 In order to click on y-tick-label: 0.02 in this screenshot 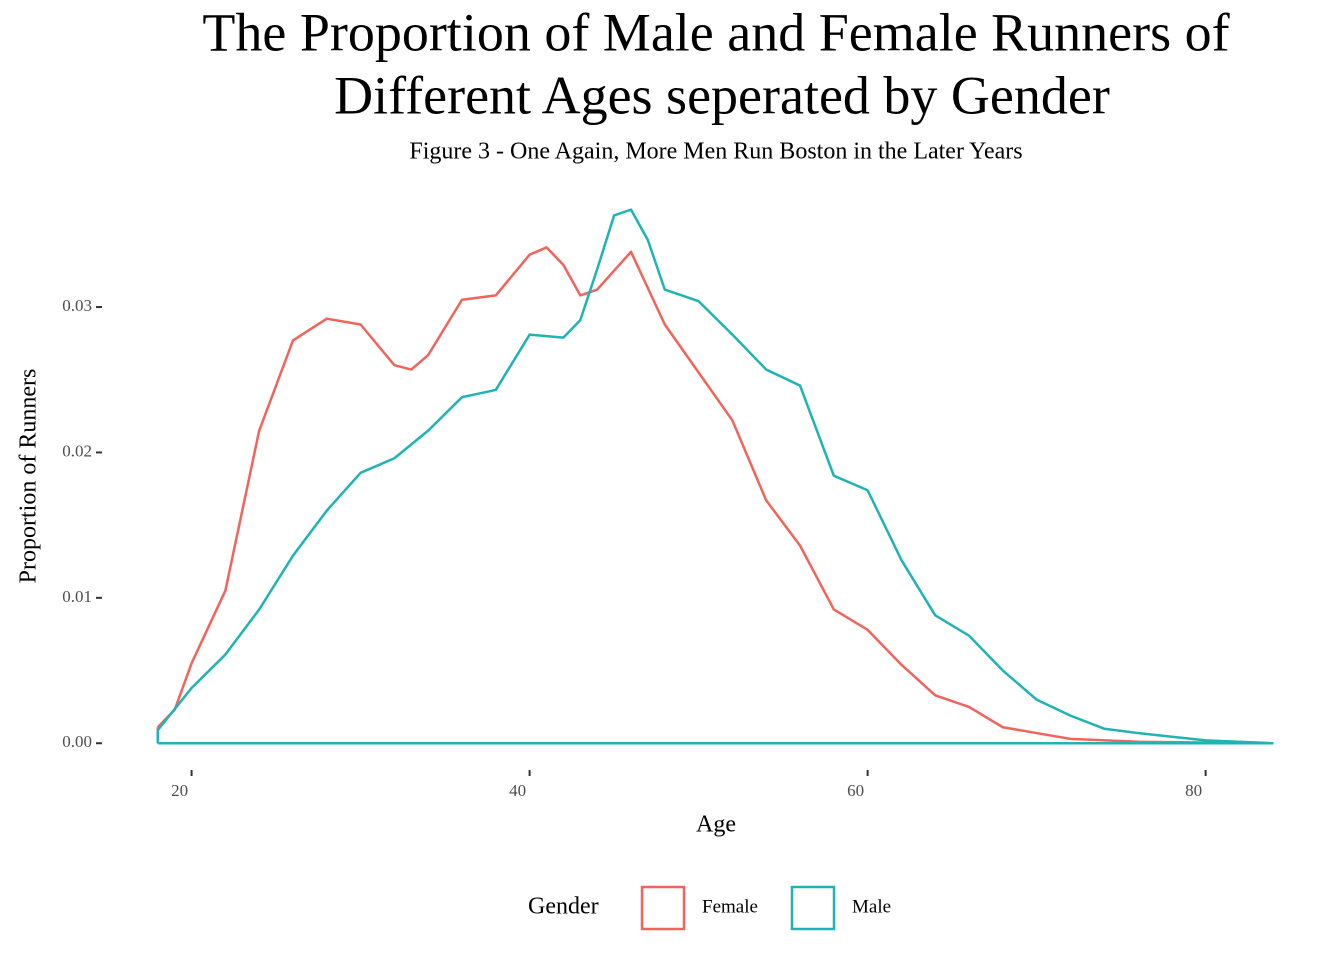, I will do `click(77, 450)`.